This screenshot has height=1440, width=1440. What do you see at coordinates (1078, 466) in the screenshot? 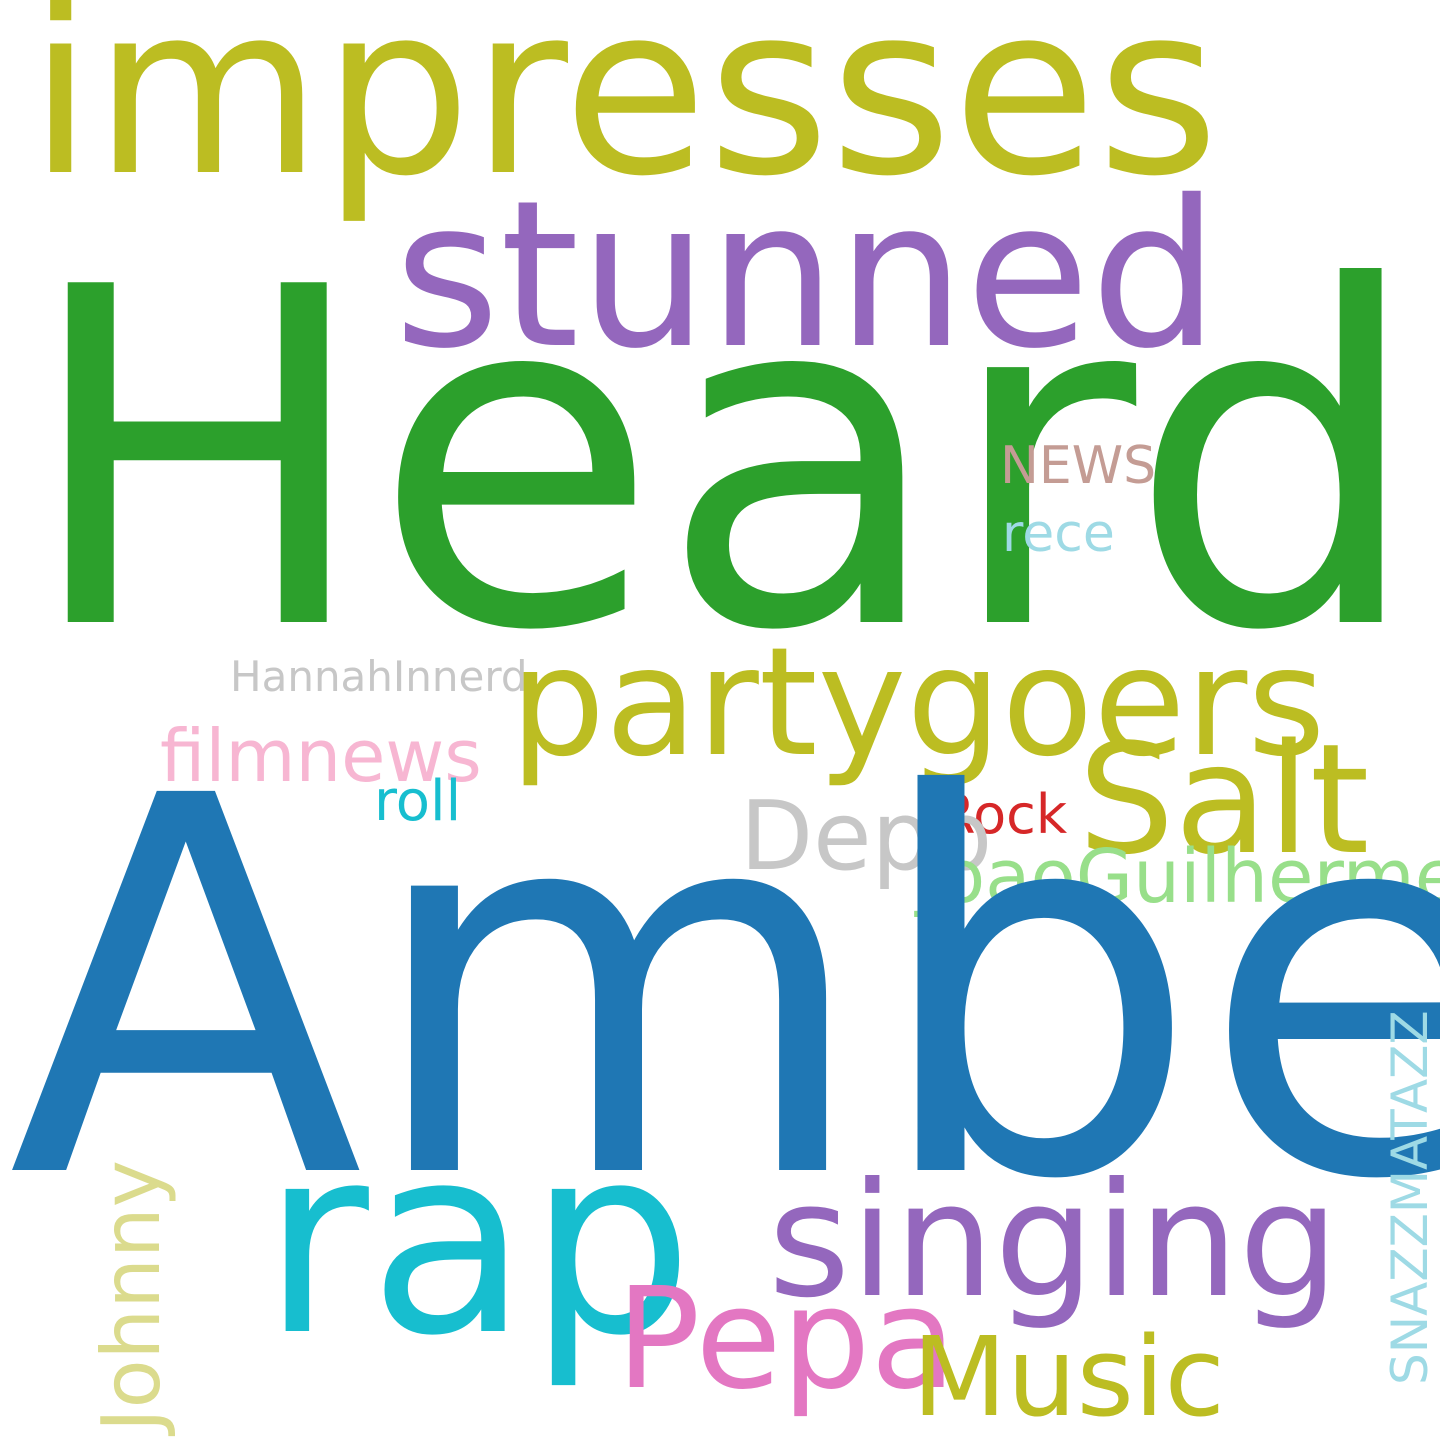
I see `word-news: NEWS` at bounding box center [1078, 466].